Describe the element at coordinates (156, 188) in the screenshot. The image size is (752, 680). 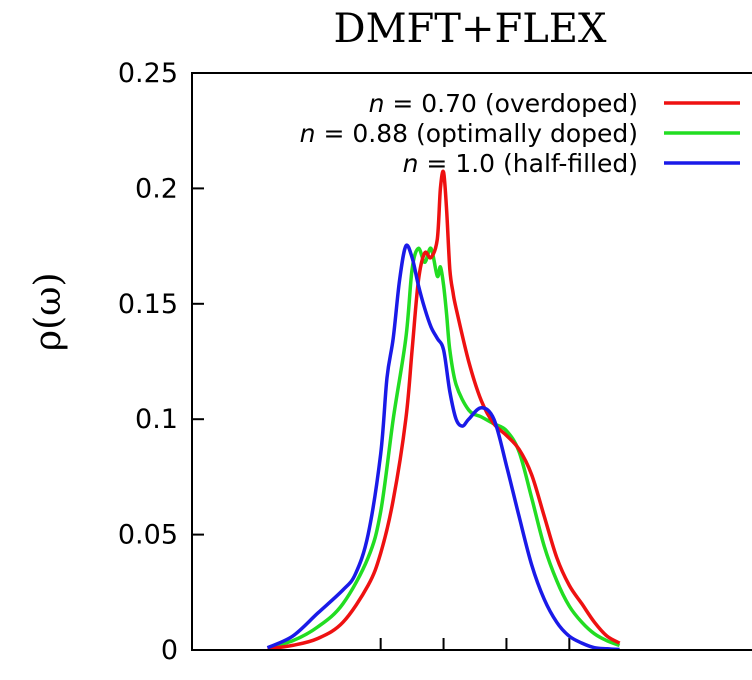
I see `y-tick-label: 0.2` at that location.